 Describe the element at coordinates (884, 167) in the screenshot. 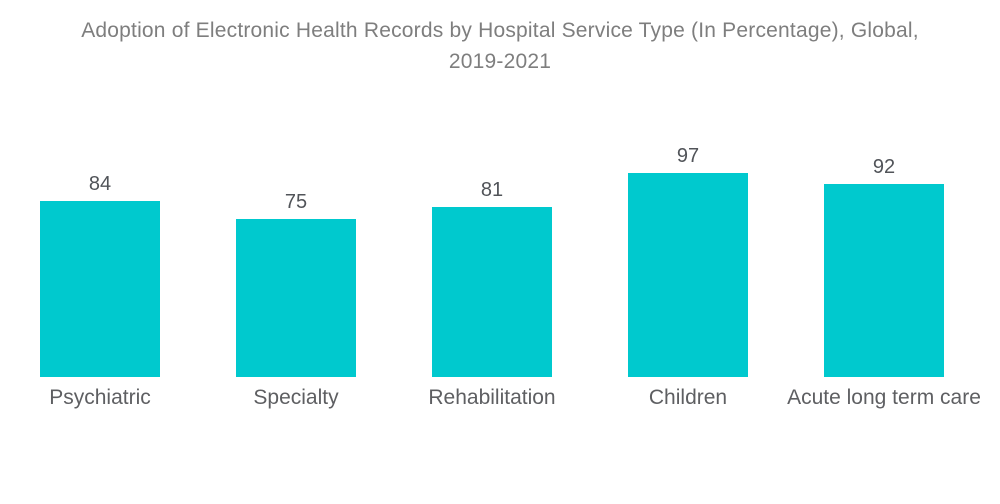

I see `bar-value-label: 92` at that location.